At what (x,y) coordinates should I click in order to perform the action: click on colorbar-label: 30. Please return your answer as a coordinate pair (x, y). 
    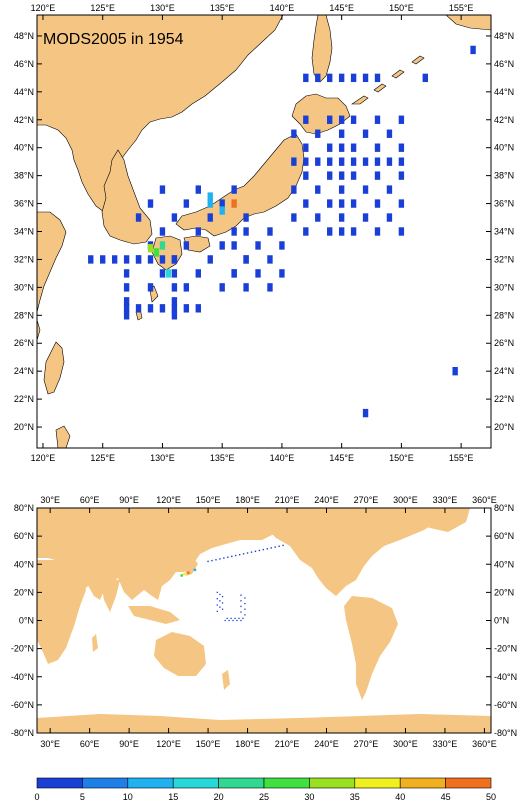
    Looking at the image, I should click on (309, 797).